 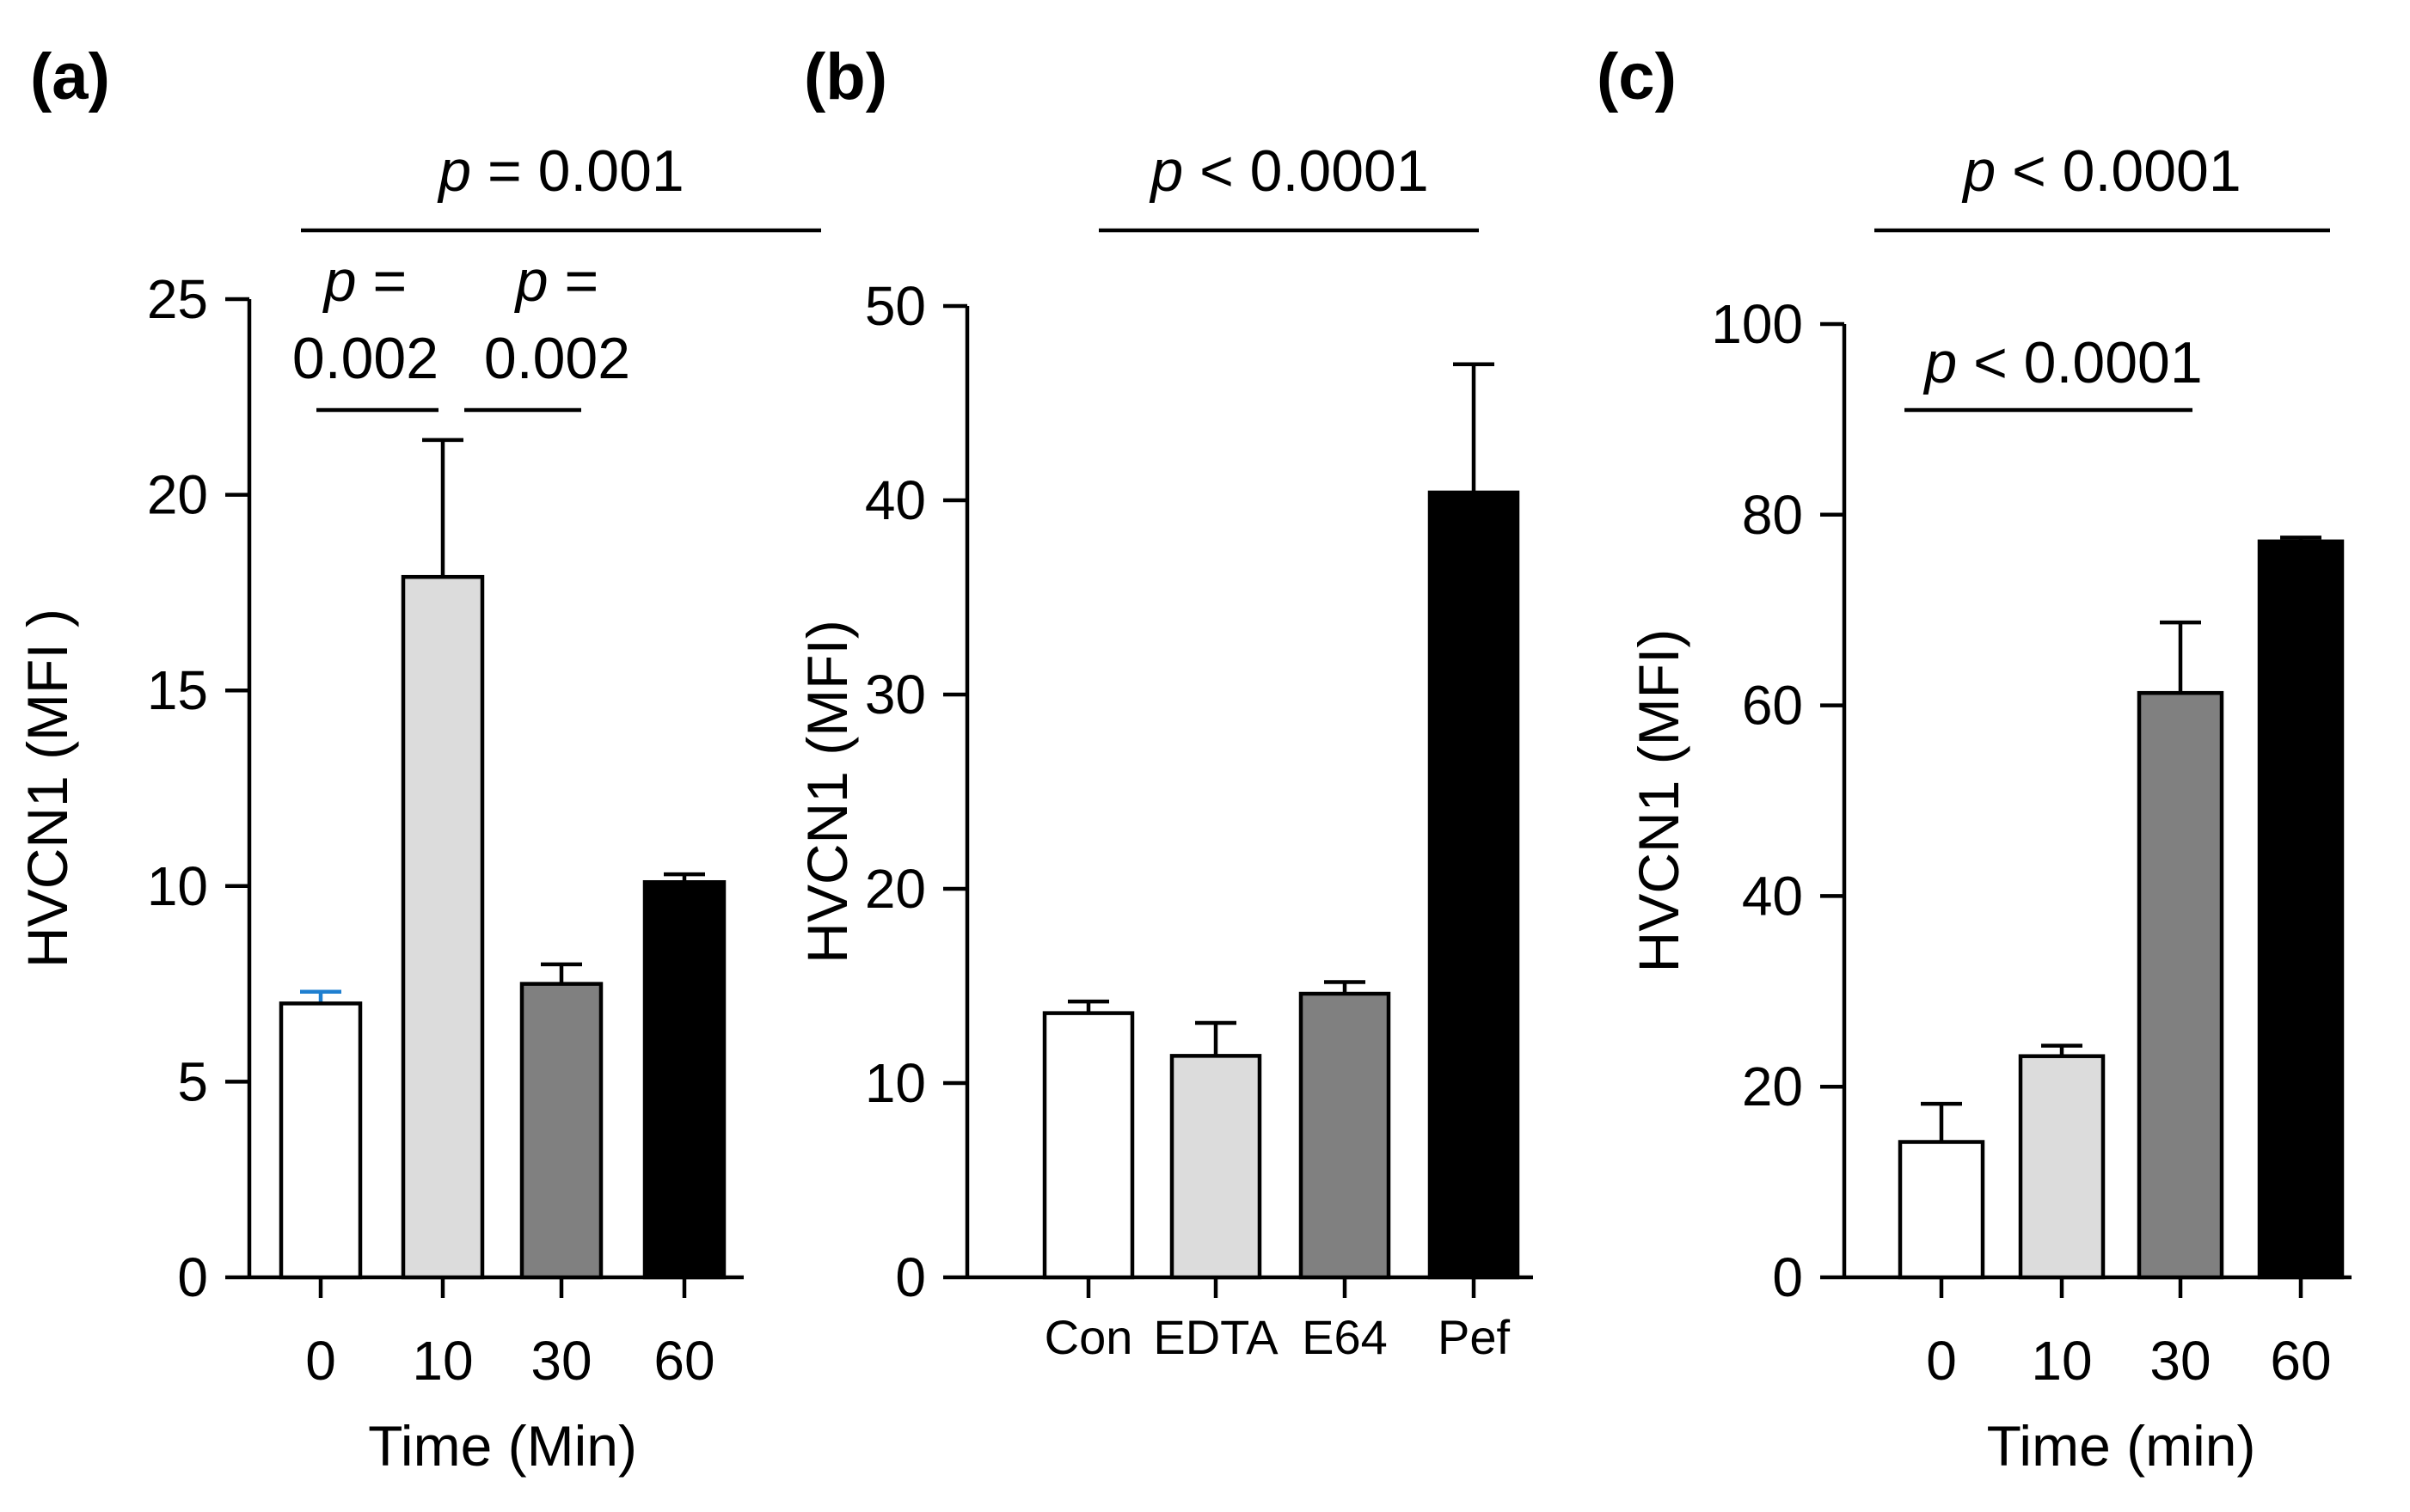 What do you see at coordinates (1345, 1337) in the screenshot?
I see `x-tick-label: E64` at bounding box center [1345, 1337].